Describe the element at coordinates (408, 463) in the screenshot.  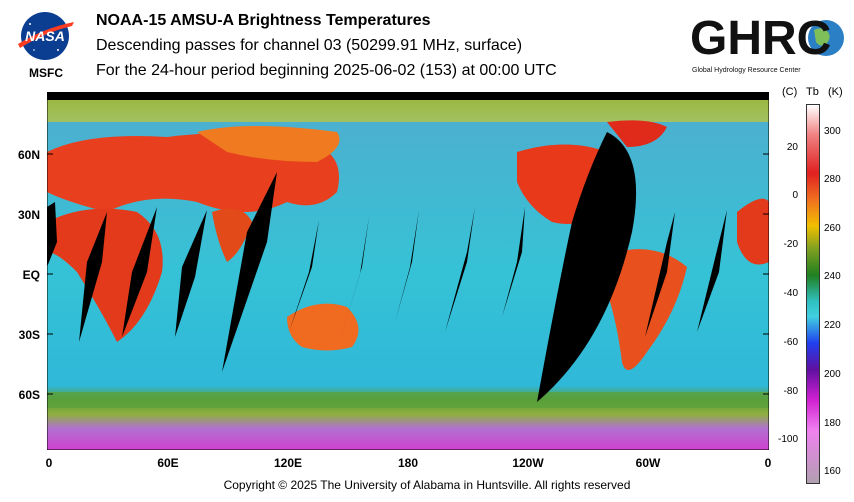
I see `lon-label-180: 180` at that location.